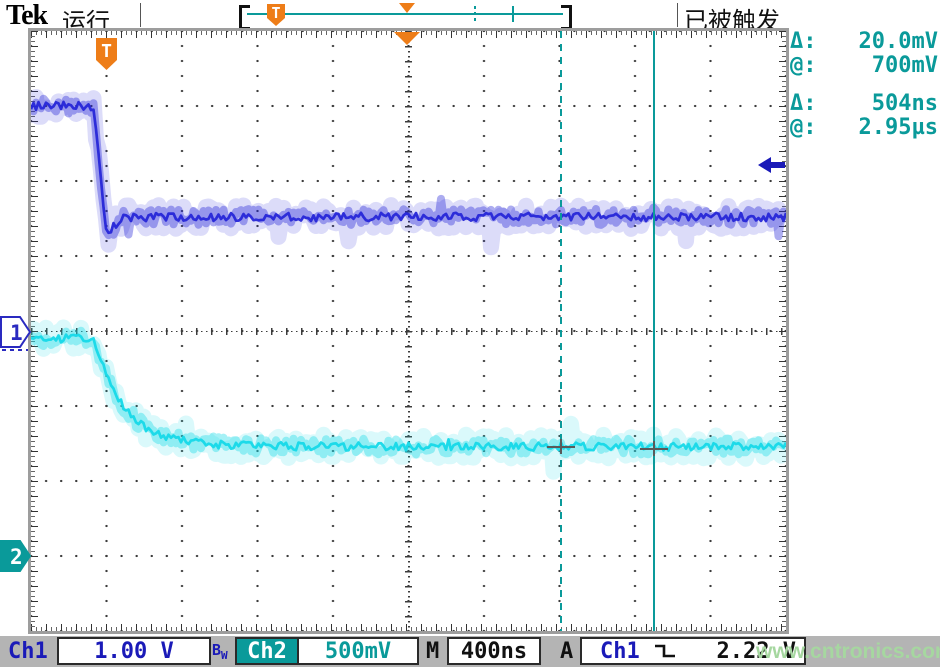  What do you see at coordinates (693, 651) in the screenshot?
I see `trigger-info-box: Ch1 2.22 V` at bounding box center [693, 651].